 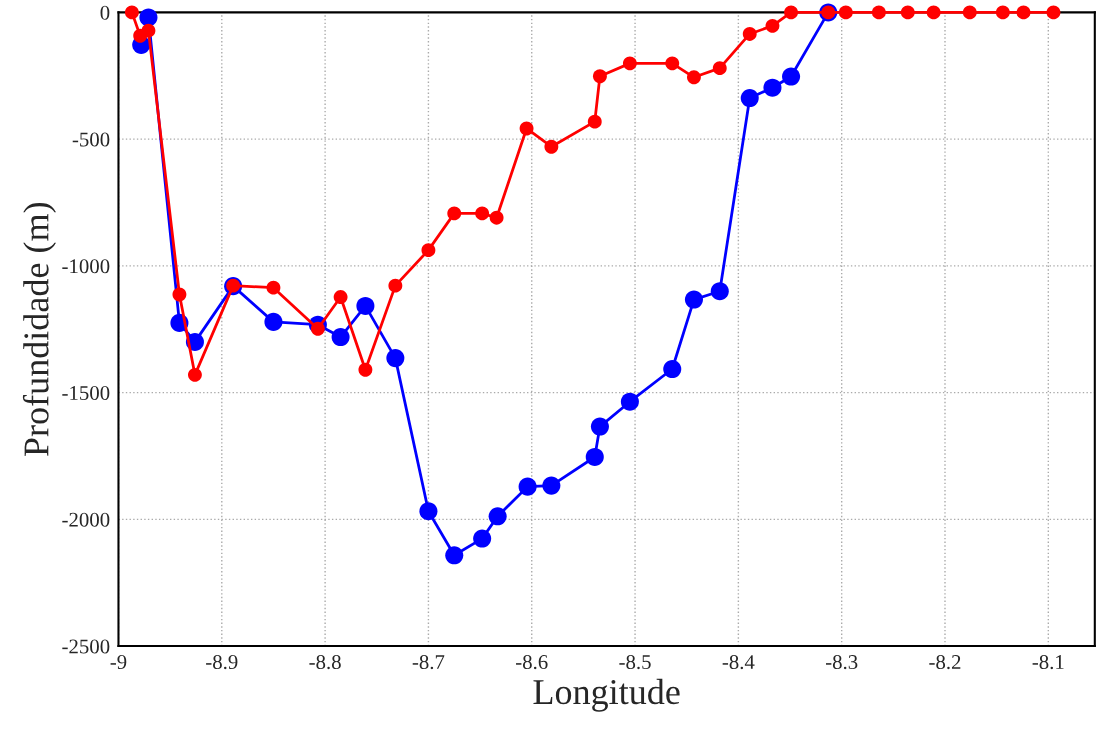 I want to click on y-tick-label: -500, so click(x=91, y=139).